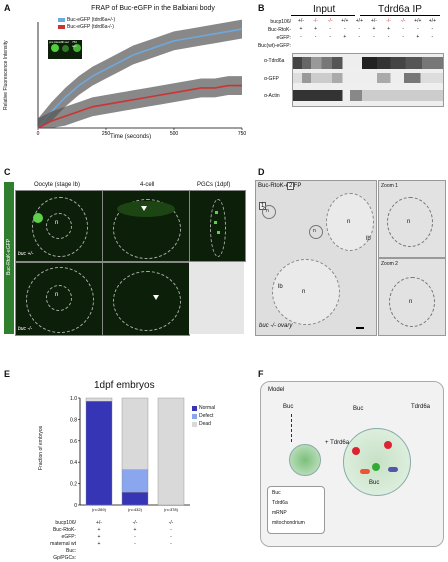 The image size is (448, 562). I want to click on c-img-pgcs, so click(217, 226).